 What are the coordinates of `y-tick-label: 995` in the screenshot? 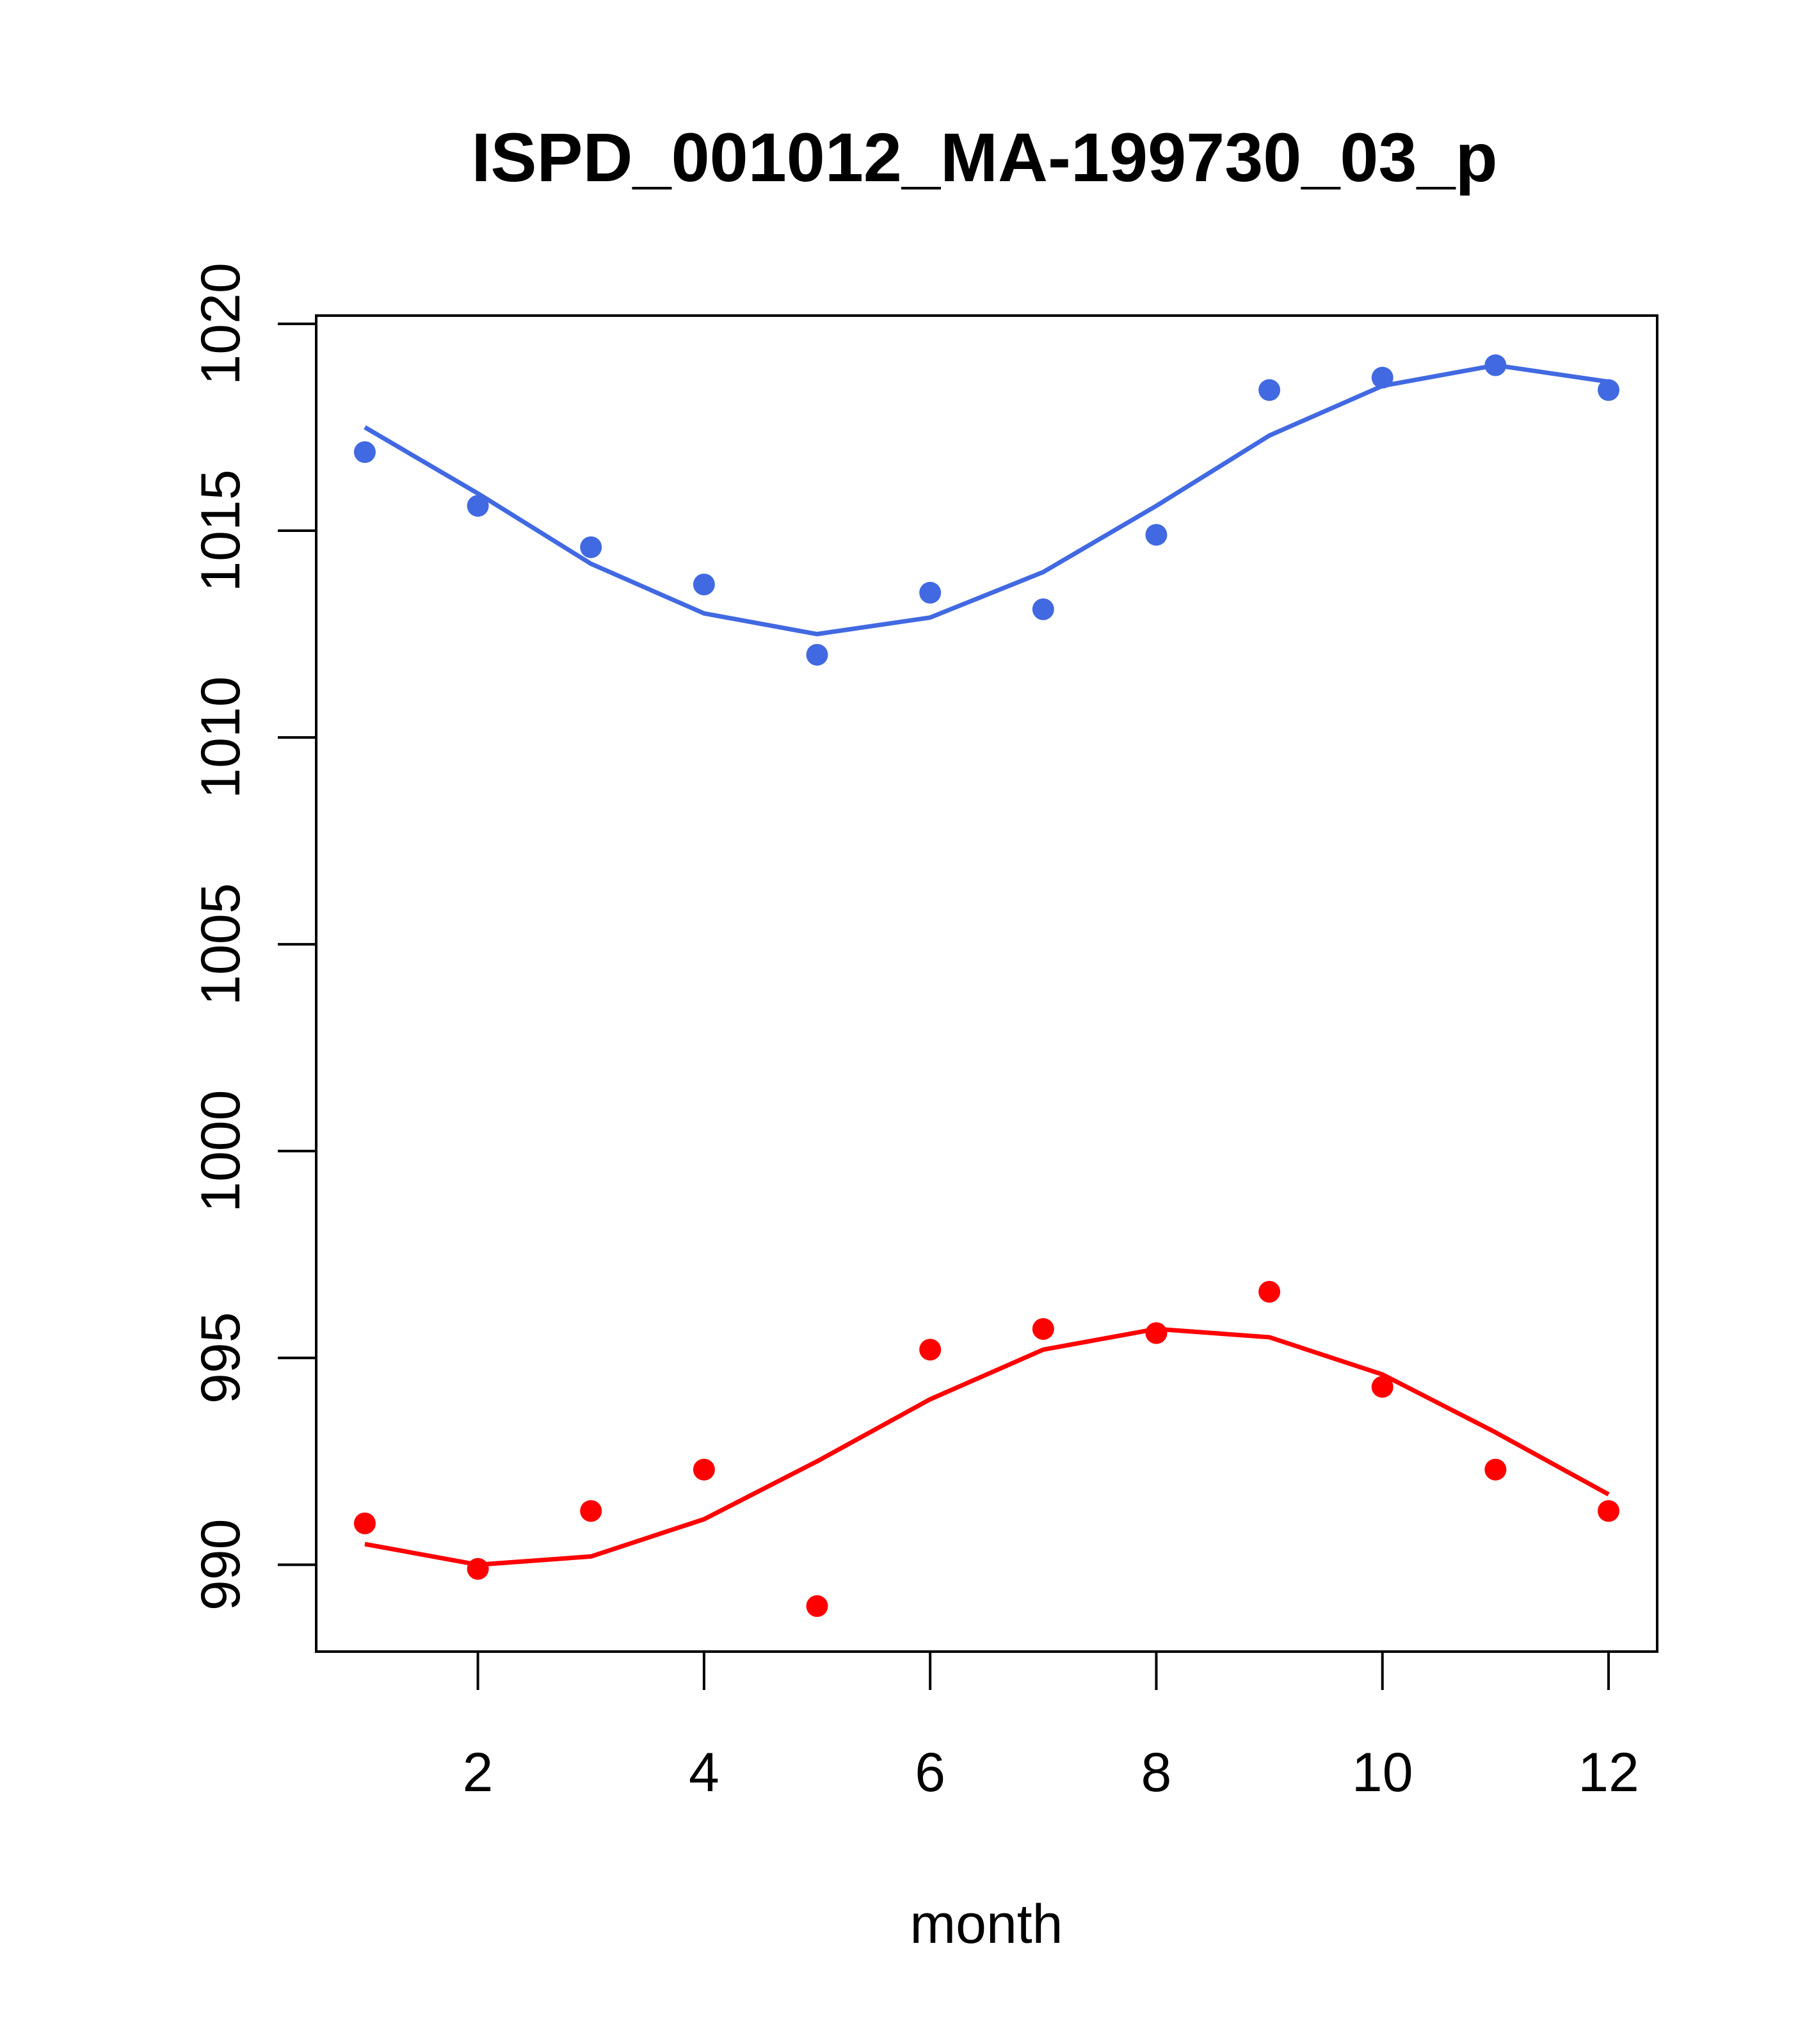 It's located at (221, 1358).